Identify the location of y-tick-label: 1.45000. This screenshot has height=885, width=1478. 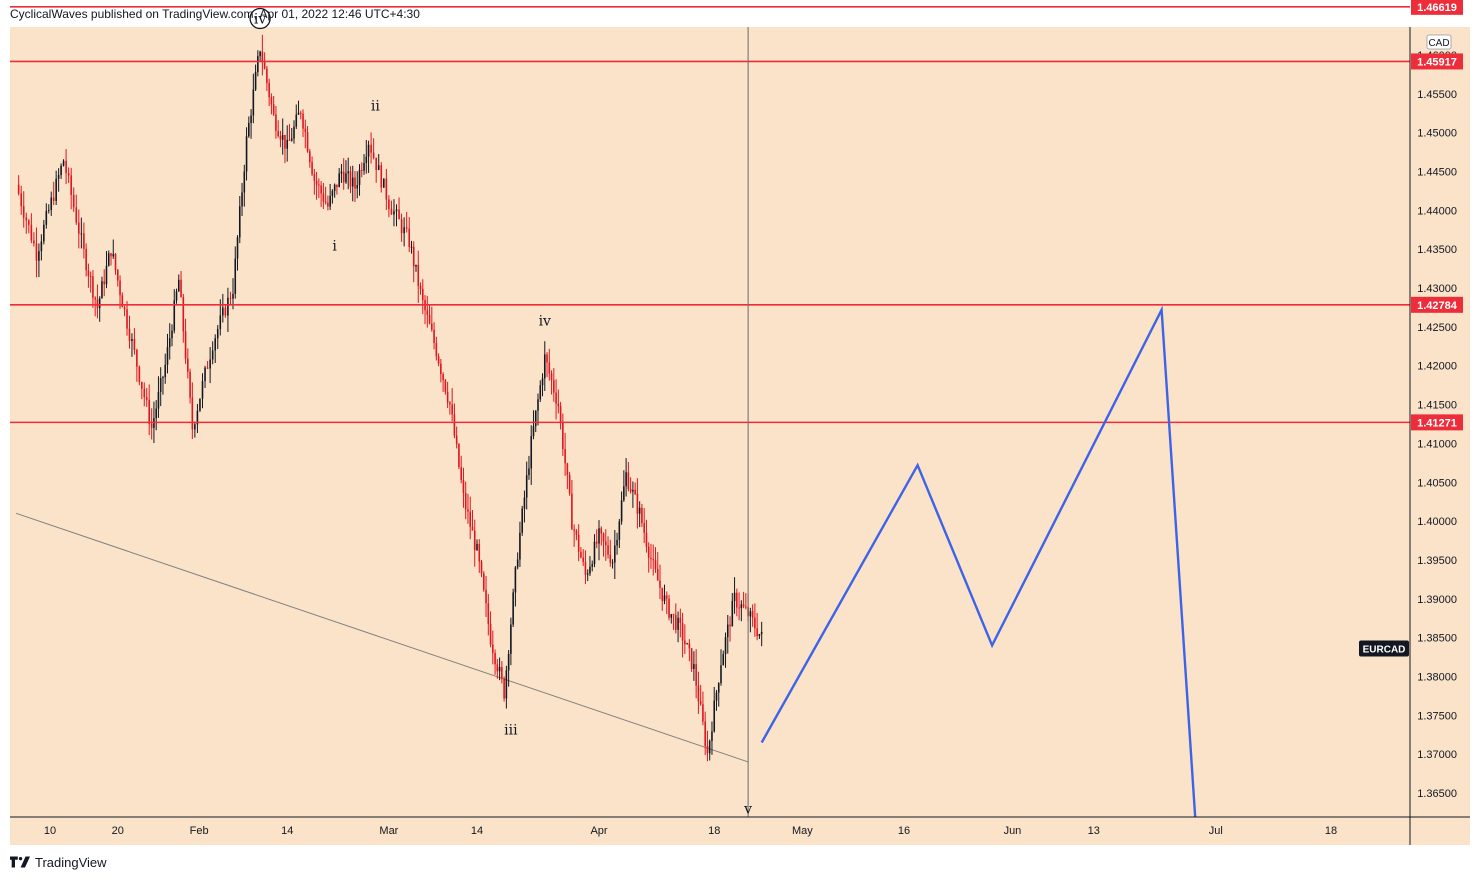
(1437, 134).